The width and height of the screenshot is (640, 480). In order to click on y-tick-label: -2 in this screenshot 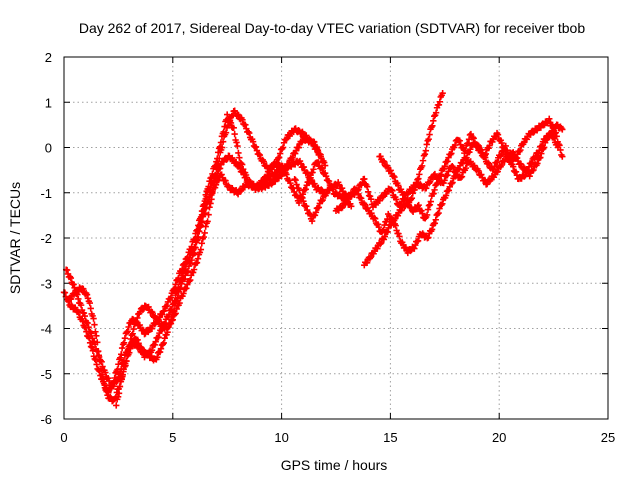, I will do `click(46, 238)`.